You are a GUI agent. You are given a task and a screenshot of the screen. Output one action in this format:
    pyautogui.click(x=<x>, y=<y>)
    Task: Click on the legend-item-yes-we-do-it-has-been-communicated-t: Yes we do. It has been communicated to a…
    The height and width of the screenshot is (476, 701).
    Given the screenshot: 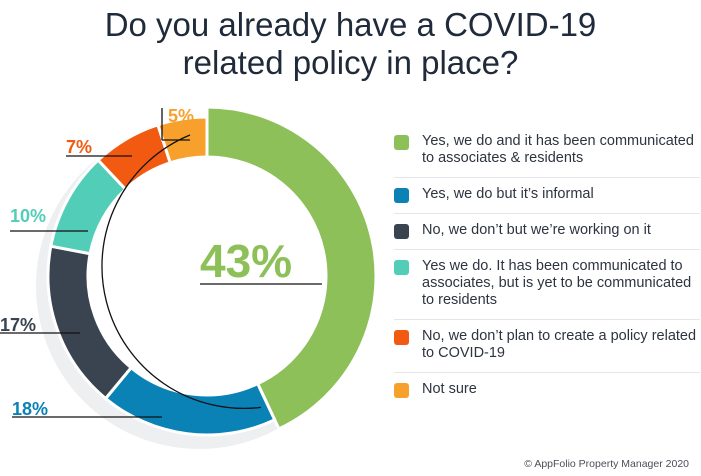 What is the action you would take?
    pyautogui.click(x=547, y=285)
    